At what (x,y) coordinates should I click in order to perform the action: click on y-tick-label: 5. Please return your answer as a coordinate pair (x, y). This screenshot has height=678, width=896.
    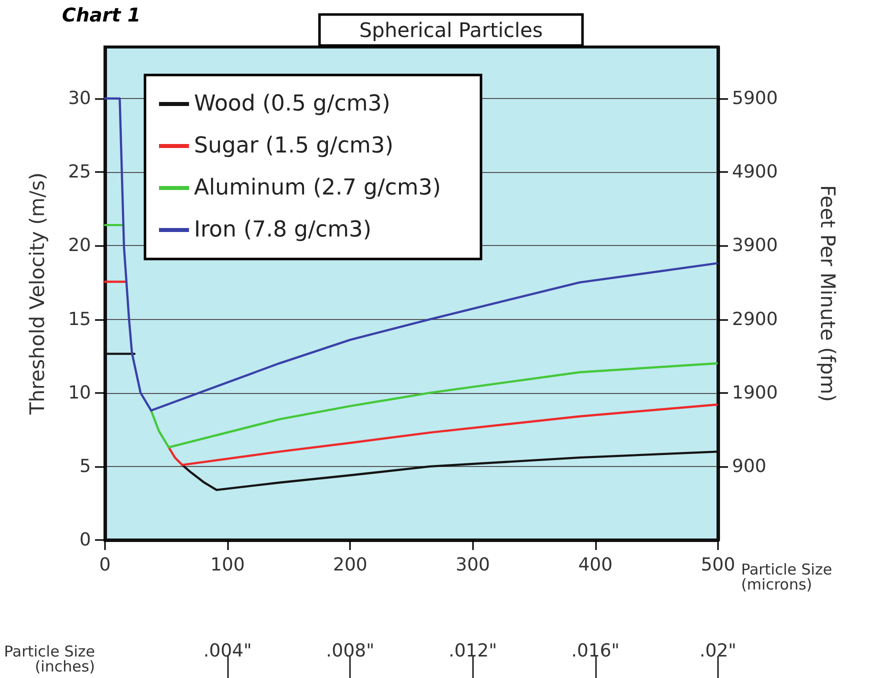
    Looking at the image, I should click on (85, 466).